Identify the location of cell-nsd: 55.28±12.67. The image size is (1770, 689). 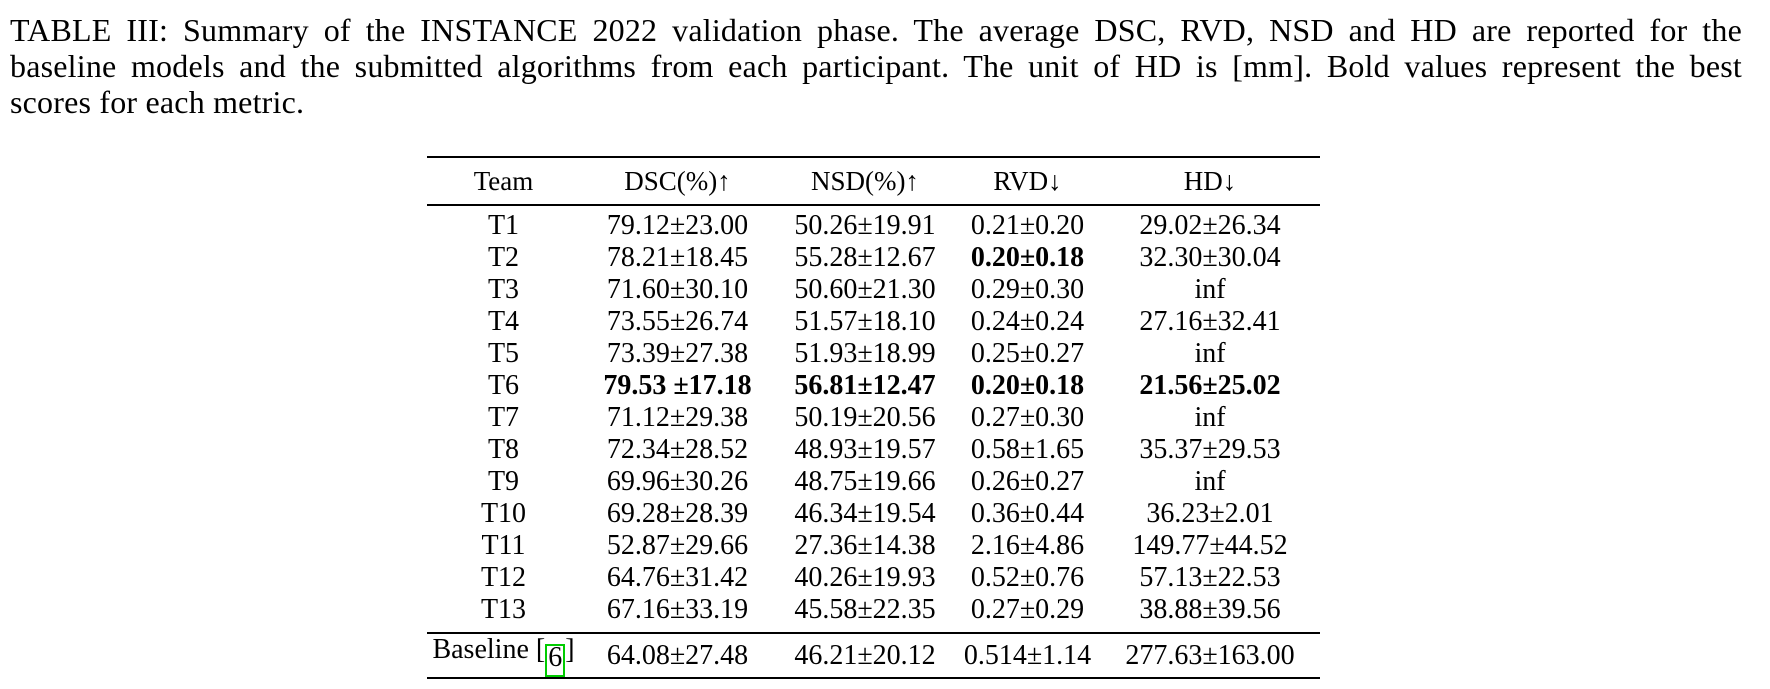
(865, 257).